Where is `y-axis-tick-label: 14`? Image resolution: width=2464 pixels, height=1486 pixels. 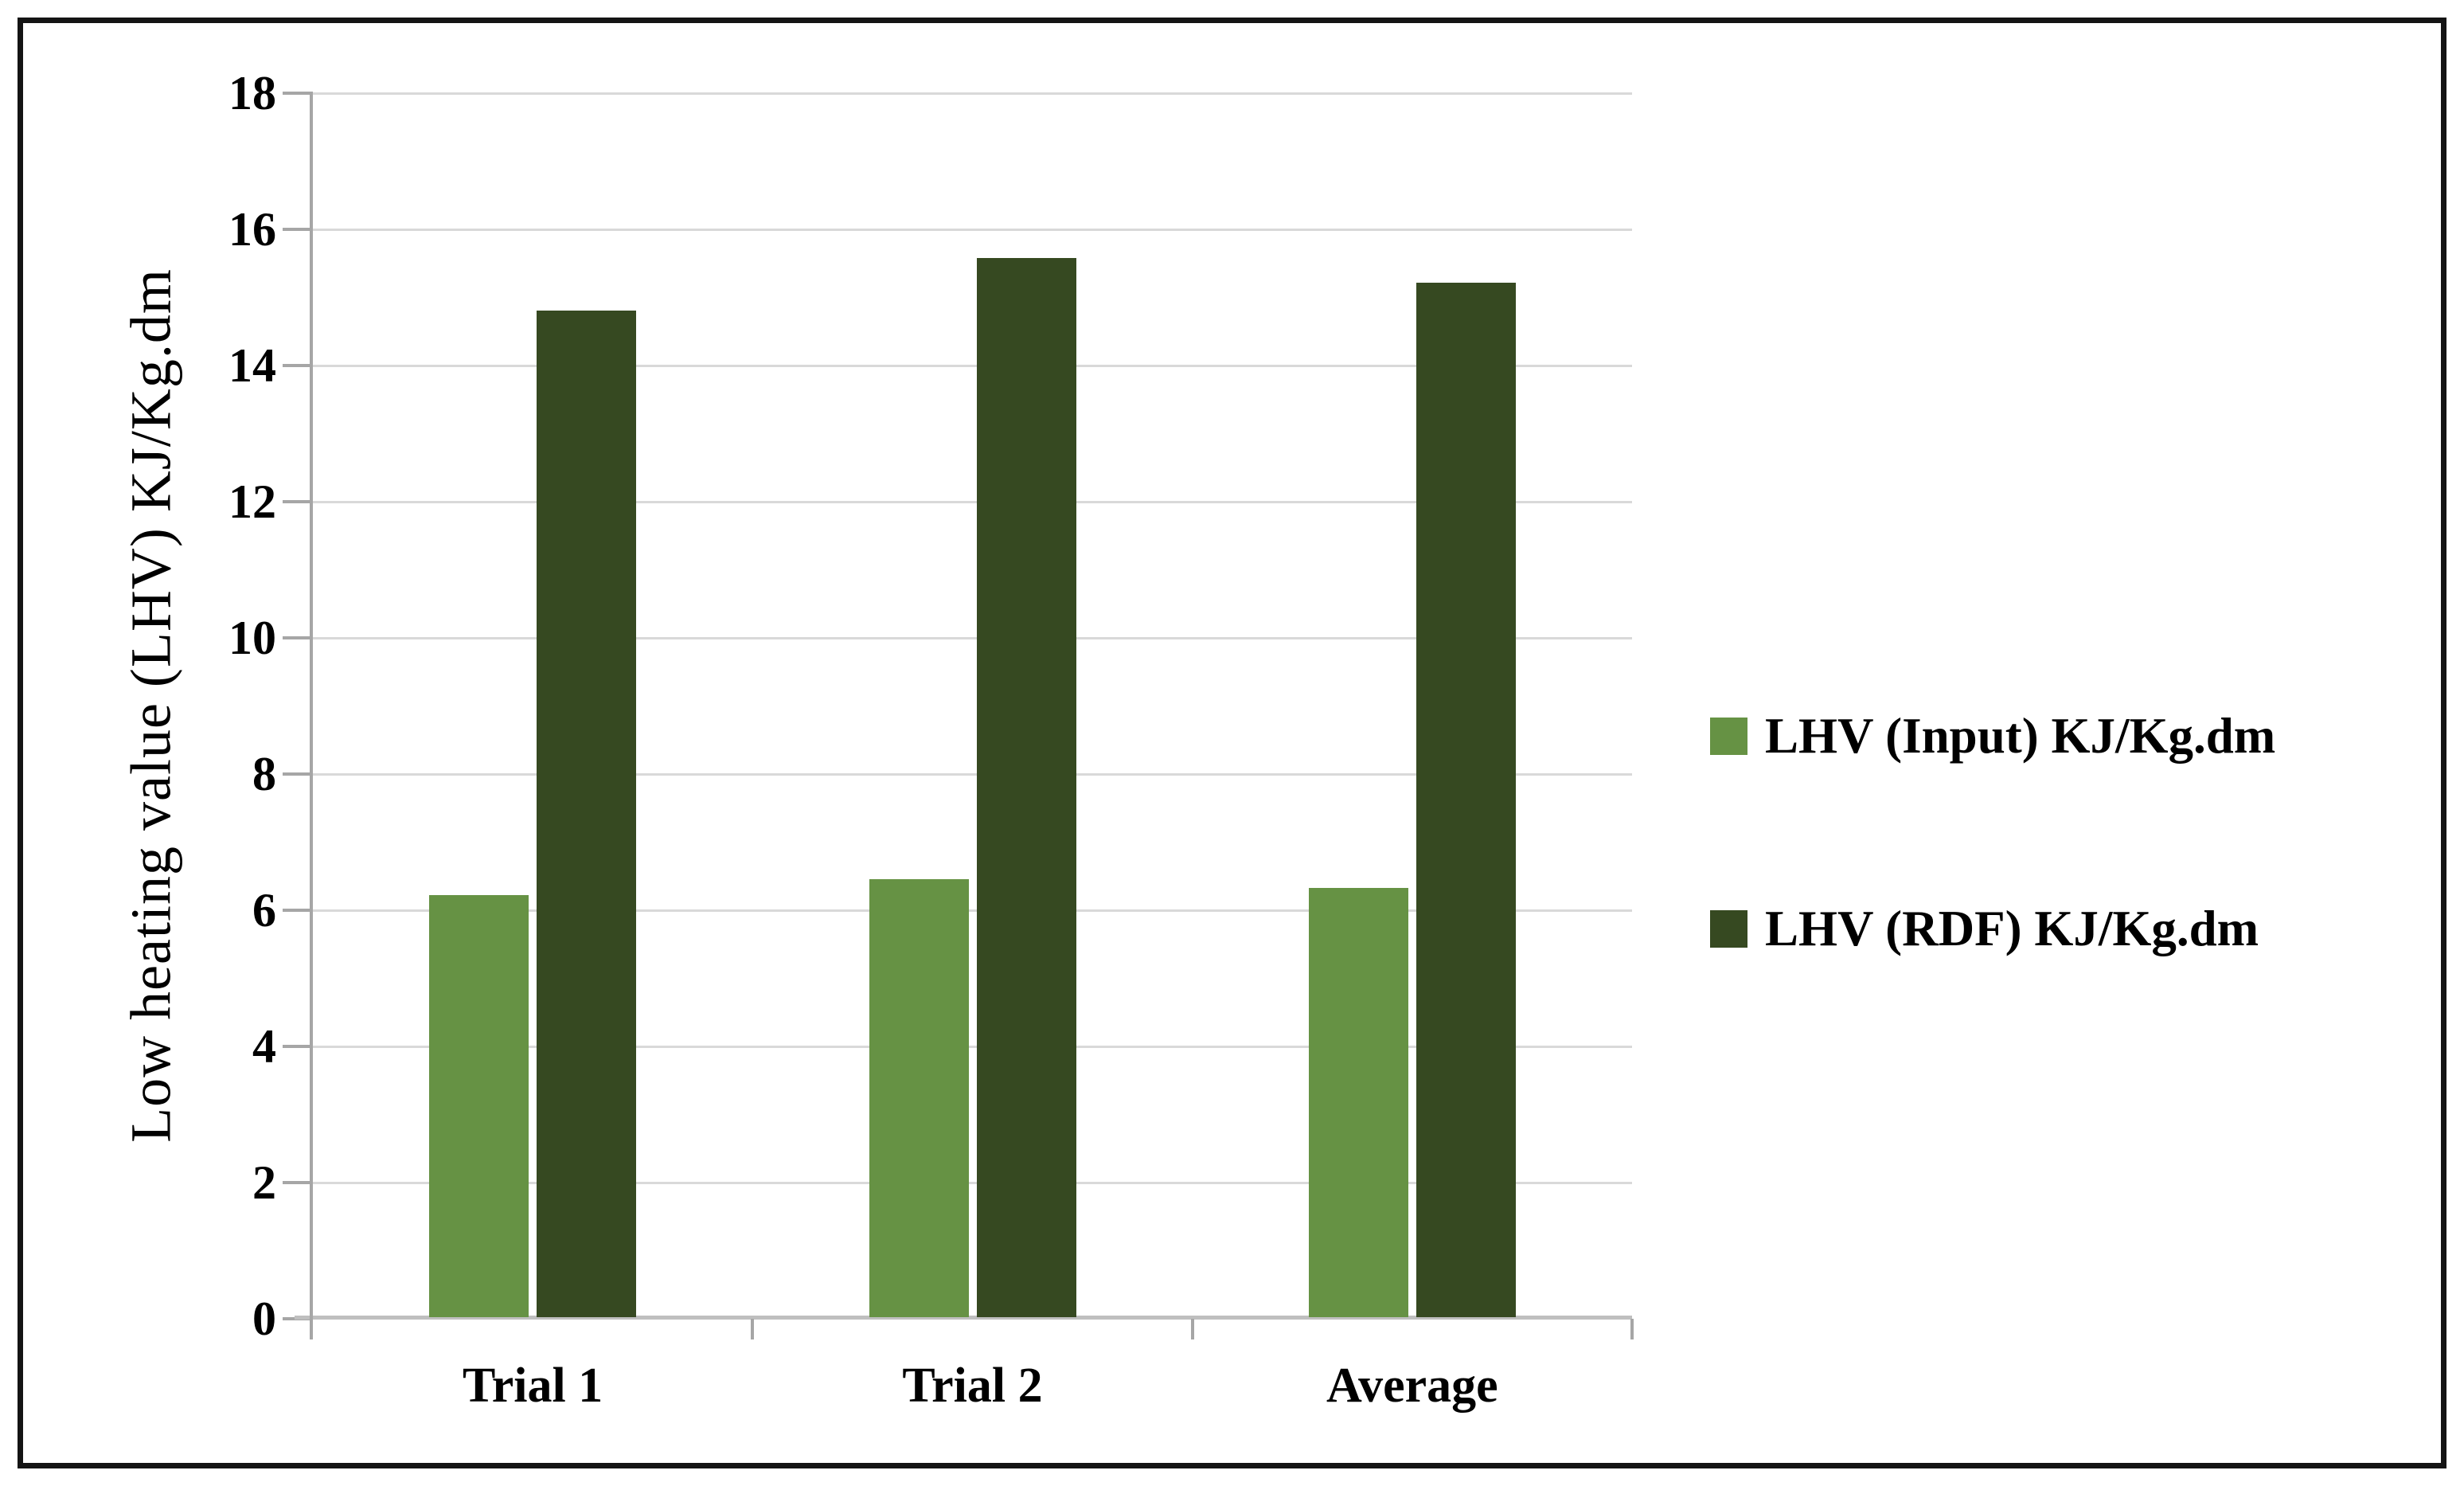
y-axis-tick-label: 14 is located at coordinates (252, 365).